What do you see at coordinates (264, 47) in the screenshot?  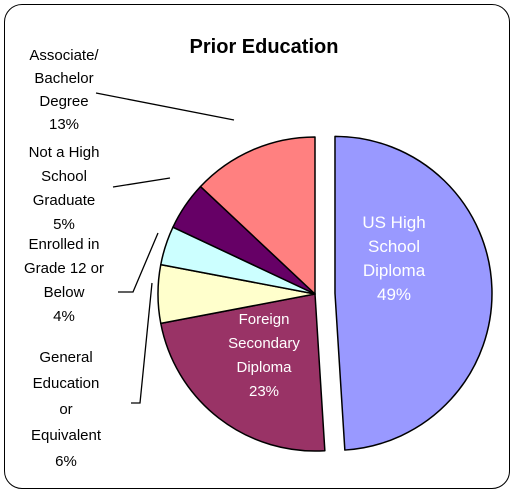 I see `chart-title: Prior Education` at bounding box center [264, 47].